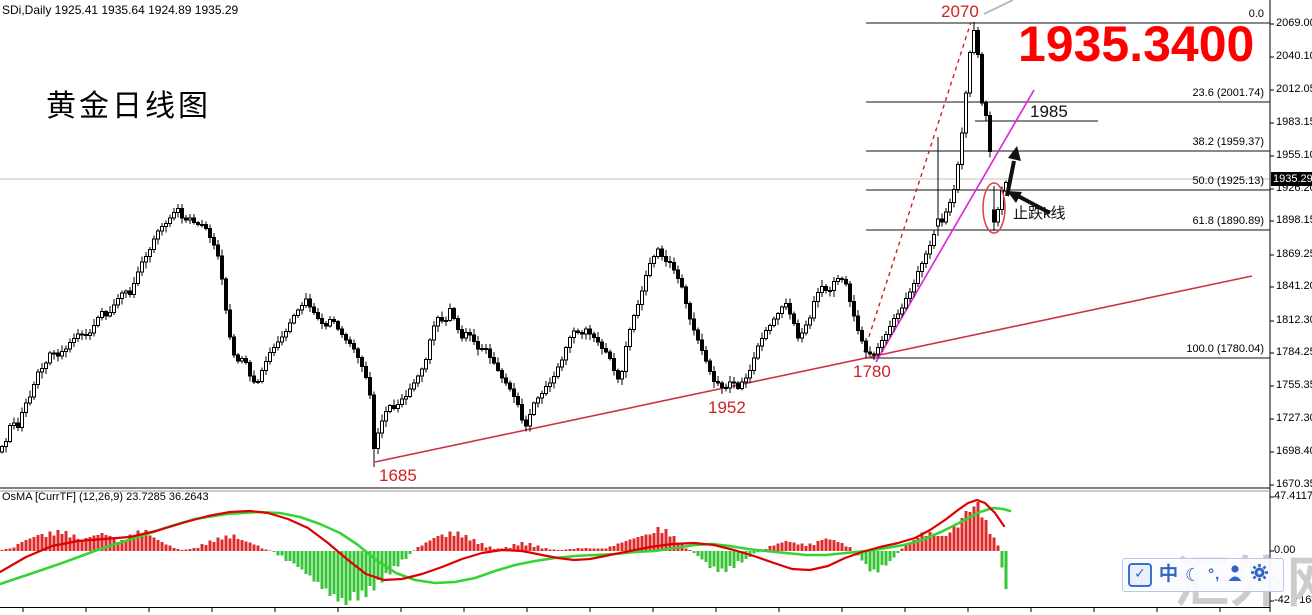 This screenshot has height=615, width=1312. What do you see at coordinates (1193, 575) in the screenshot?
I see `ime-fullwidth-moon-icon: ☾` at bounding box center [1193, 575].